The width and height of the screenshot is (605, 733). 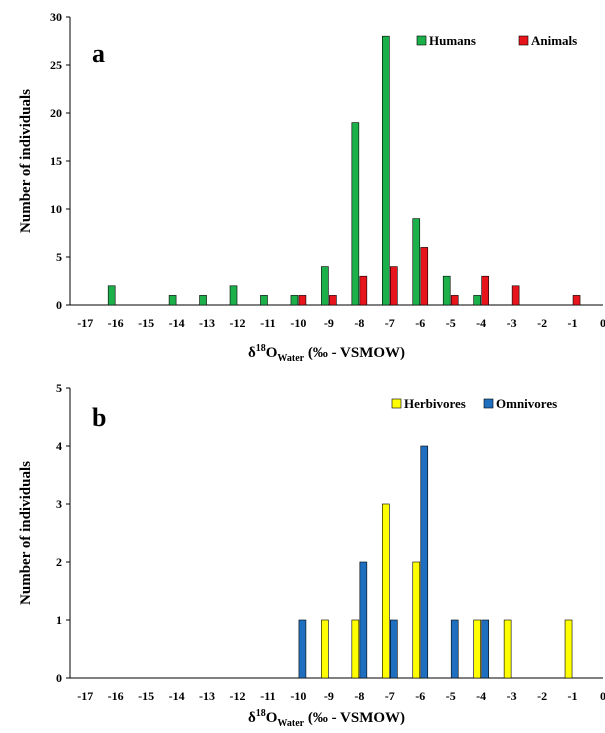 What do you see at coordinates (56, 65) in the screenshot?
I see `chart-a-y-tick-label: 25` at bounding box center [56, 65].